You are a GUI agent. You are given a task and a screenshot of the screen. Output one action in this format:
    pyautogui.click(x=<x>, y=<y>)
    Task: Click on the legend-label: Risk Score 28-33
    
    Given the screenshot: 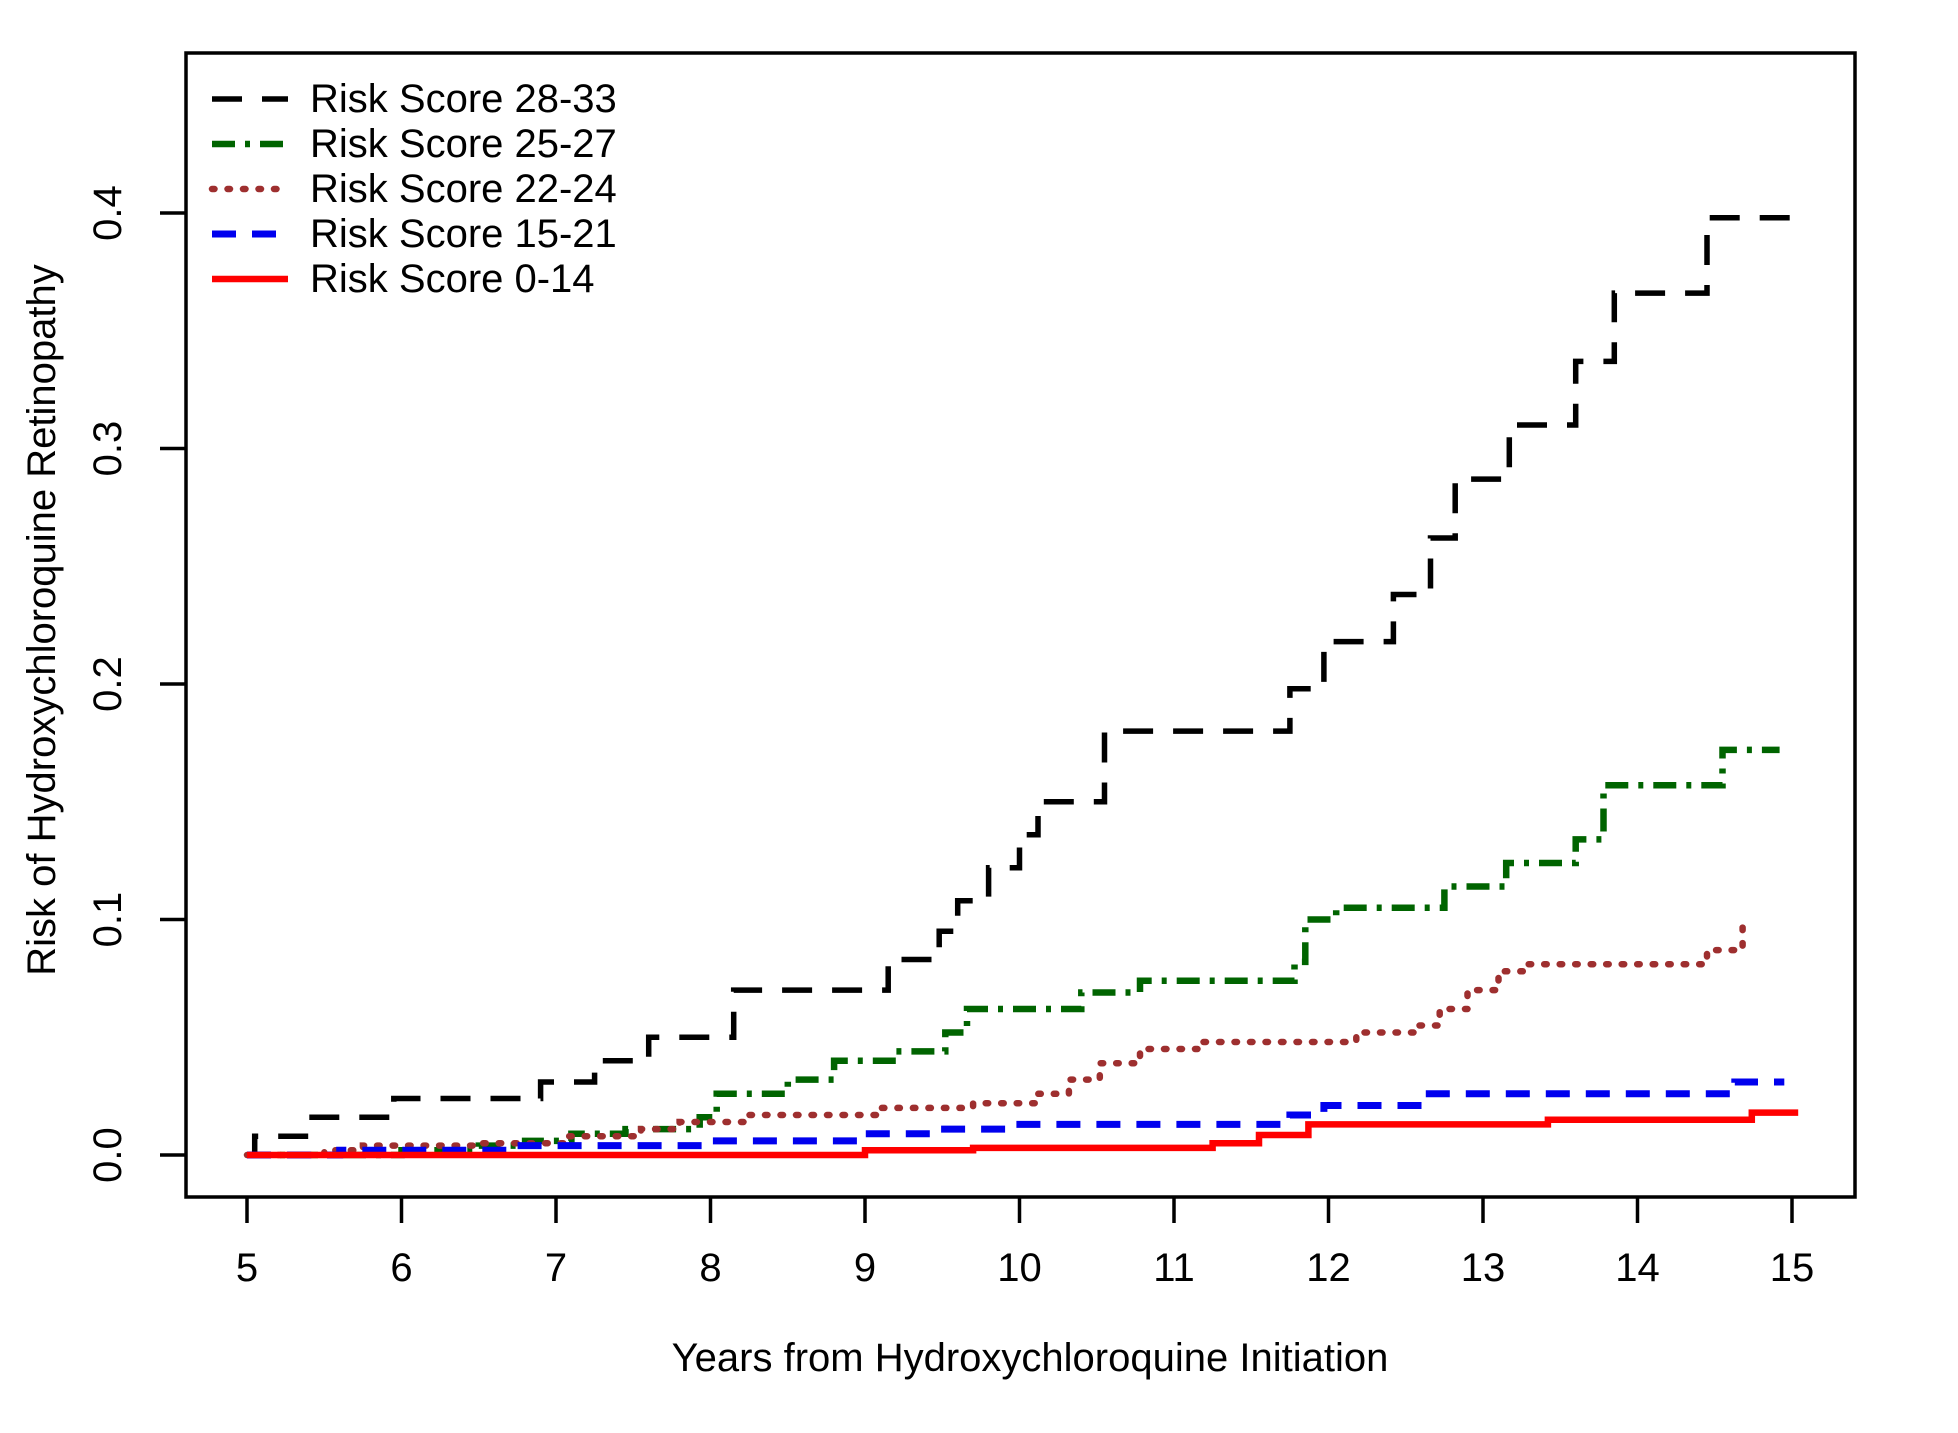 What is the action you would take?
    pyautogui.click(x=463, y=99)
    